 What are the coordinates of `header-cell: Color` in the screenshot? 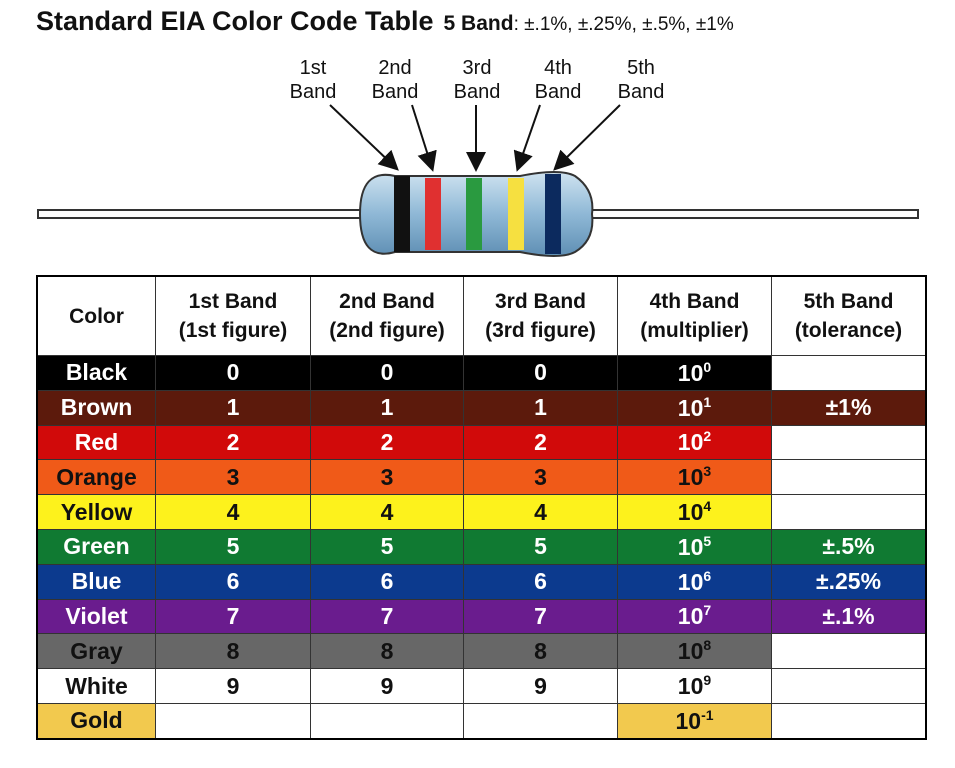 It's located at (96, 315).